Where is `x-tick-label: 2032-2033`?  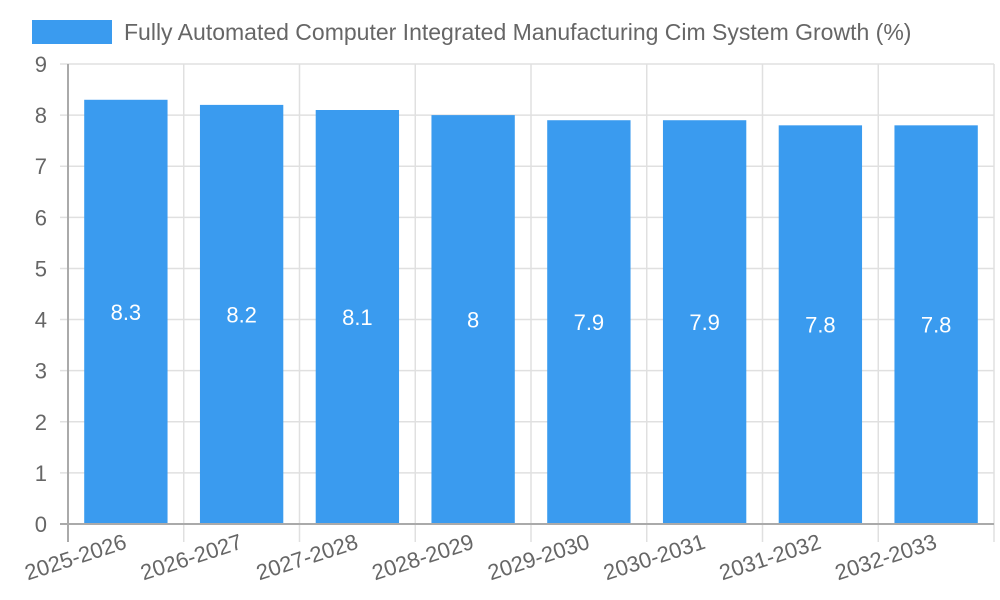
x-tick-label: 2032-2033 is located at coordinates (886, 557).